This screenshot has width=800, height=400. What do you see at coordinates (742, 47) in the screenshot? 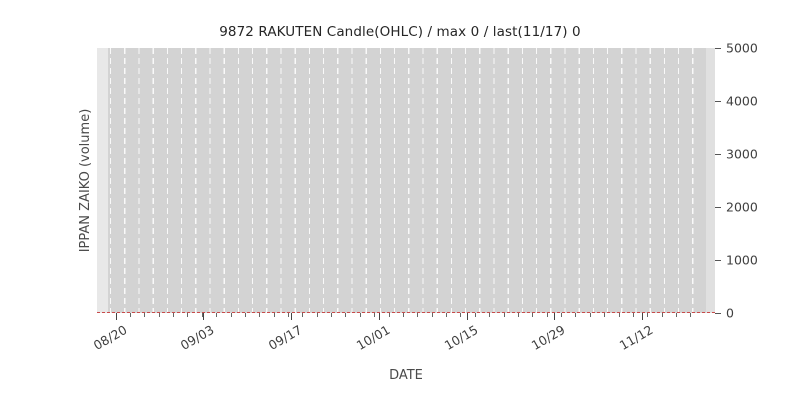
I see `y-tick-label: 5000` at bounding box center [742, 47].